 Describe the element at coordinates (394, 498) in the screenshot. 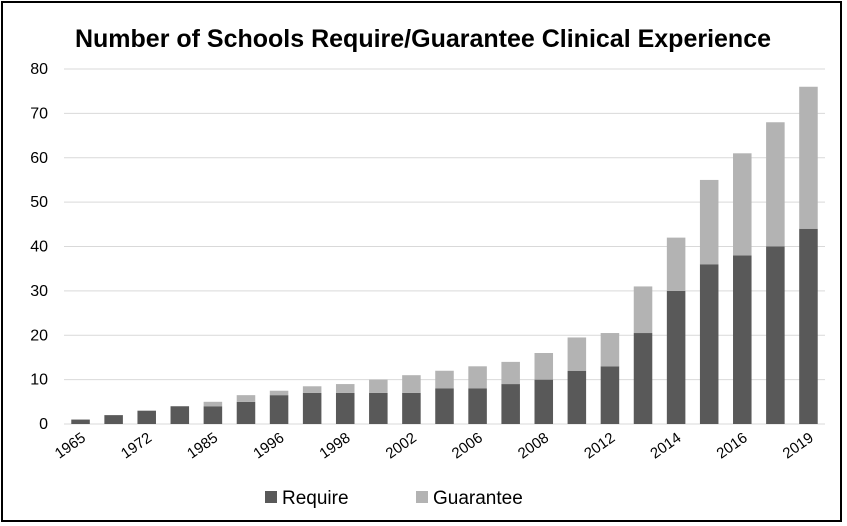

I see `legend: Require Guarantee` at that location.